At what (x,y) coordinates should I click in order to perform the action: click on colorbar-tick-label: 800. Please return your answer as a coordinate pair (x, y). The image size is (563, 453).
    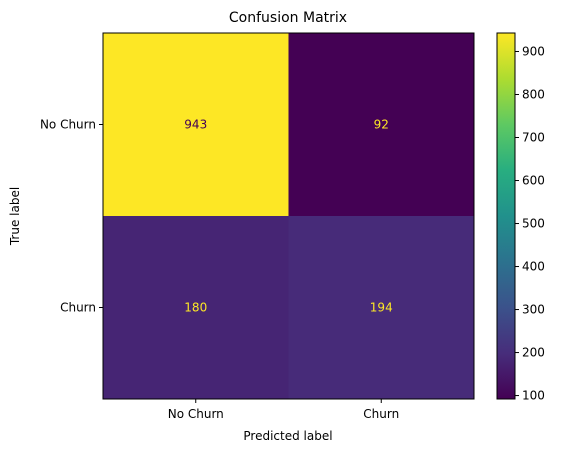
    Looking at the image, I should click on (533, 95).